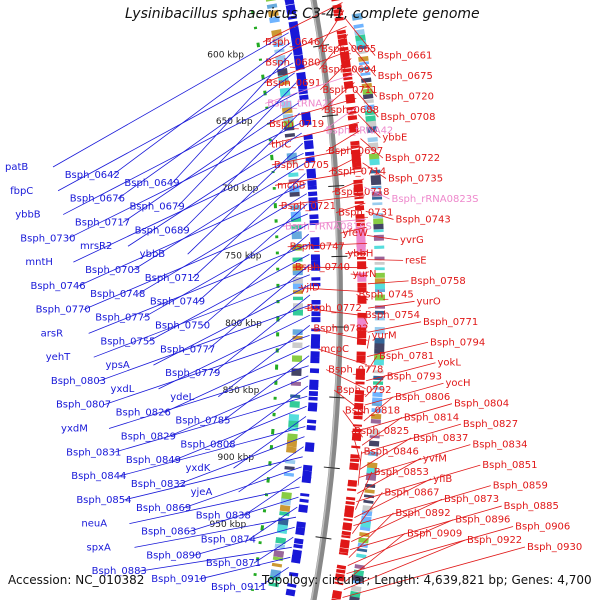  I want to click on gene-label-reverse: Bsph_0748, so click(117, 294).